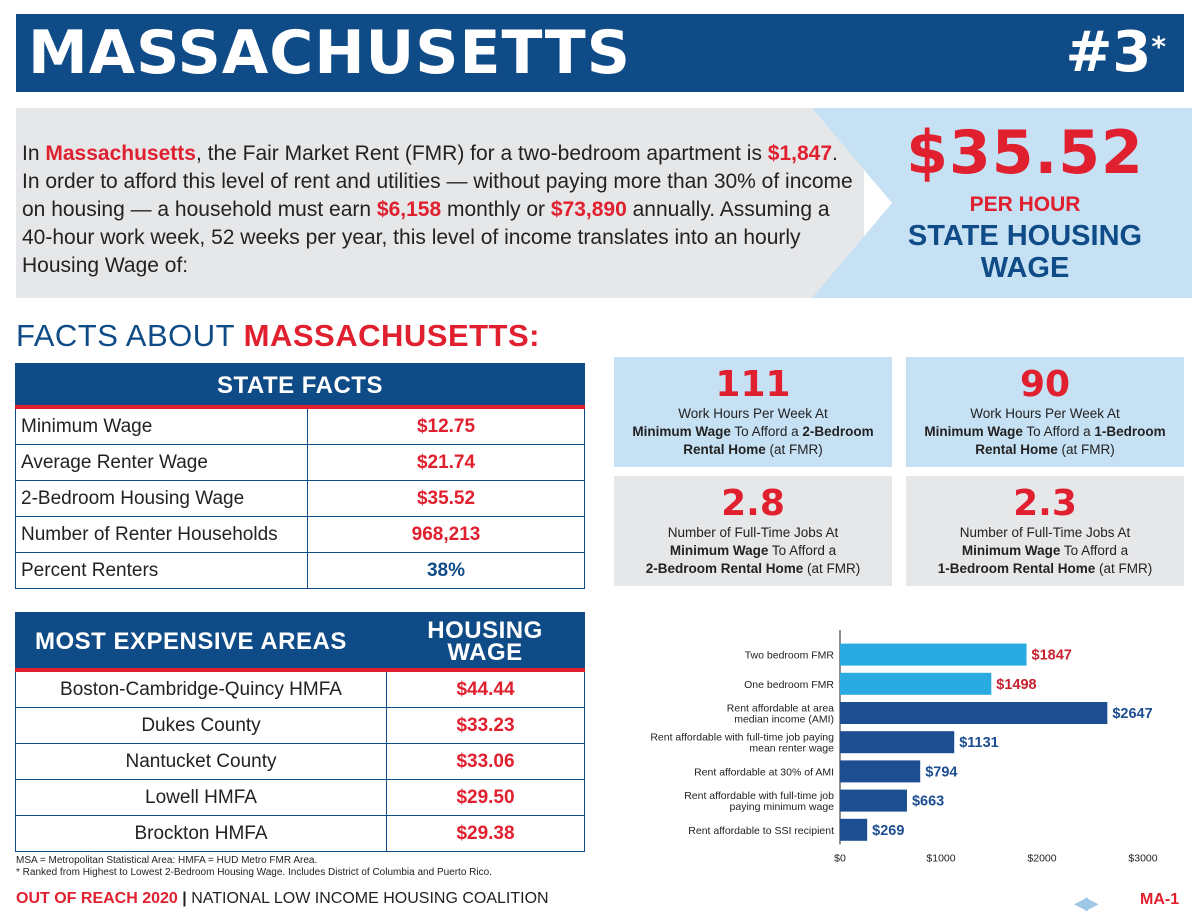  Describe the element at coordinates (370, 898) in the screenshot. I see `footer-org-name: NATIONAL LOW INCOME HOUSING COALITION` at that location.